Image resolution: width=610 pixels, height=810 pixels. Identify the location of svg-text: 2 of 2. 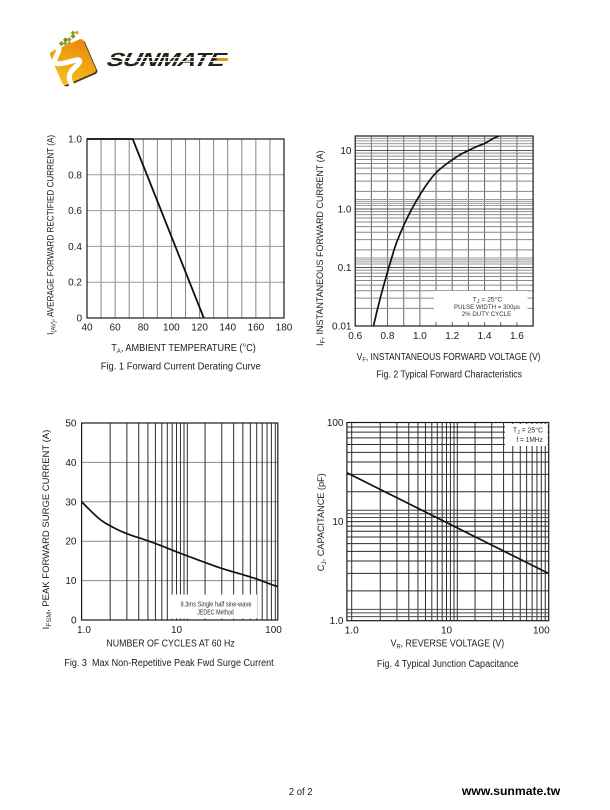
(301, 792).